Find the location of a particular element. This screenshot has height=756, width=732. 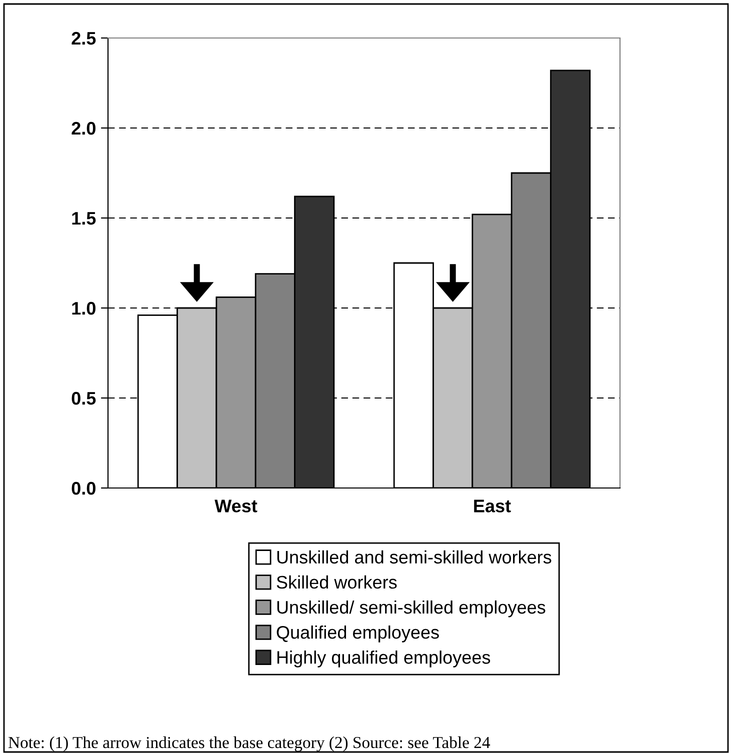

y-tick-label: 2.0 is located at coordinates (84, 128).